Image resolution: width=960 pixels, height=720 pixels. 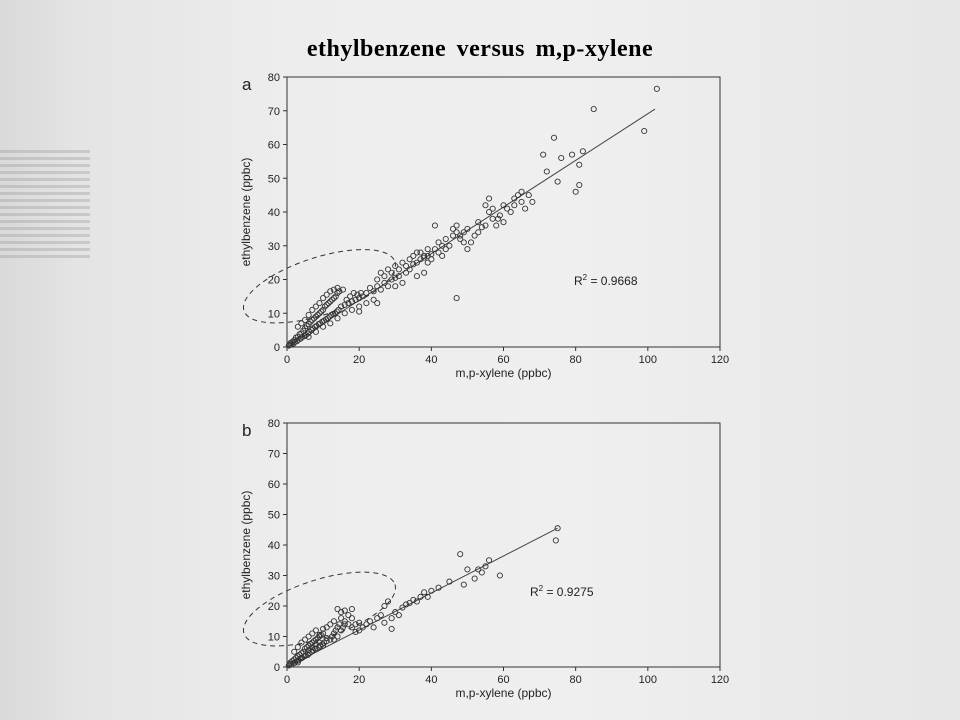 What do you see at coordinates (319, 609) in the screenshot?
I see `highlight-ellipse` at bounding box center [319, 609].